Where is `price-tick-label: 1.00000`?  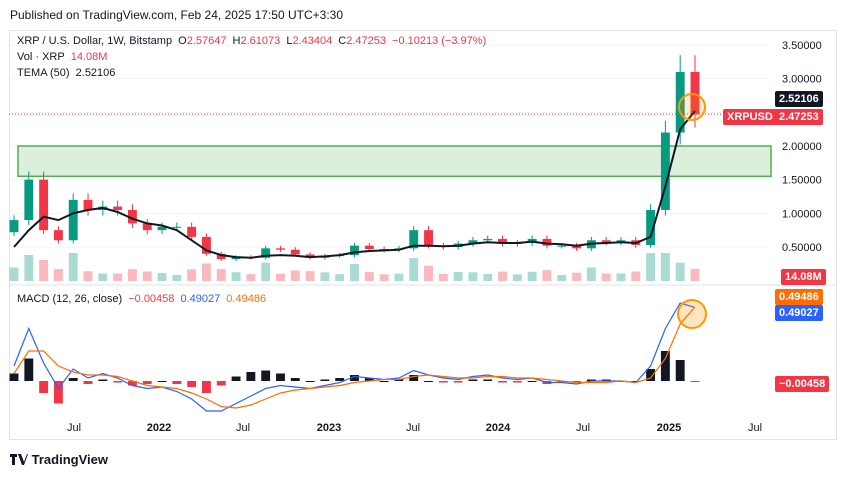 price-tick-label: 1.00000 is located at coordinates (802, 214).